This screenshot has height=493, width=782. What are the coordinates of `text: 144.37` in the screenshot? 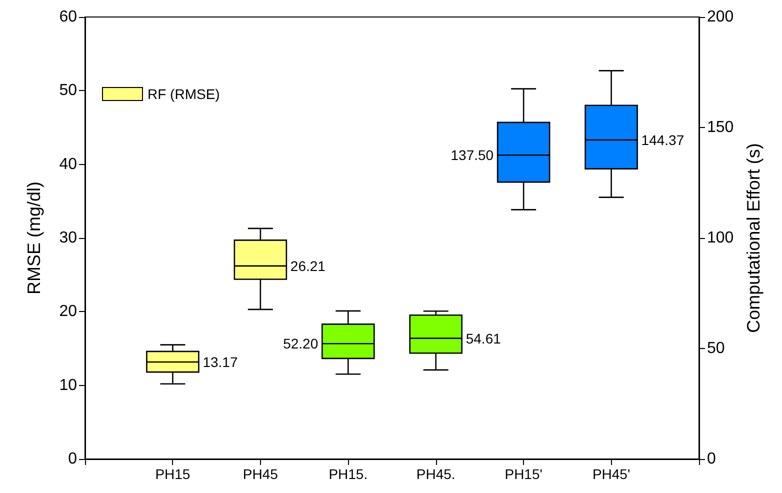 It's located at (662, 140).